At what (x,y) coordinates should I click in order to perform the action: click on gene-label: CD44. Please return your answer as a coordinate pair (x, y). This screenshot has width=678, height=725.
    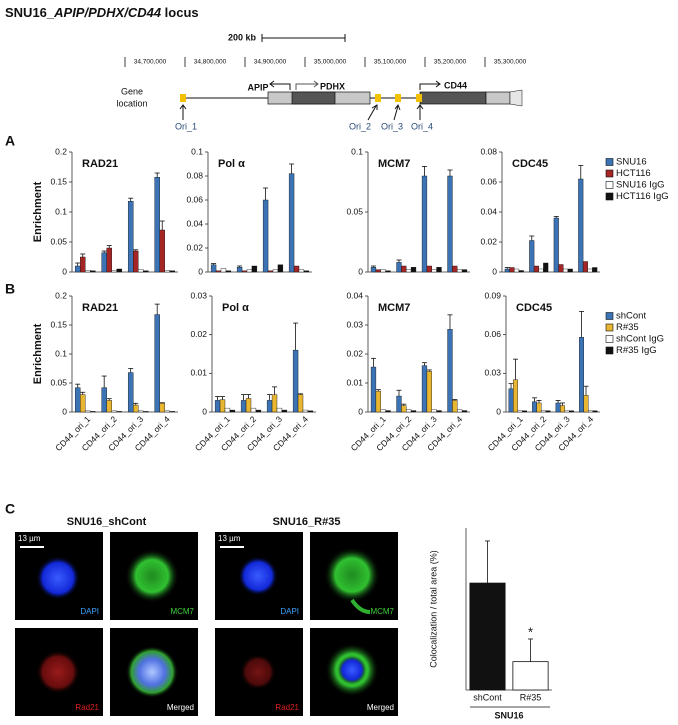
    Looking at the image, I should click on (455, 85).